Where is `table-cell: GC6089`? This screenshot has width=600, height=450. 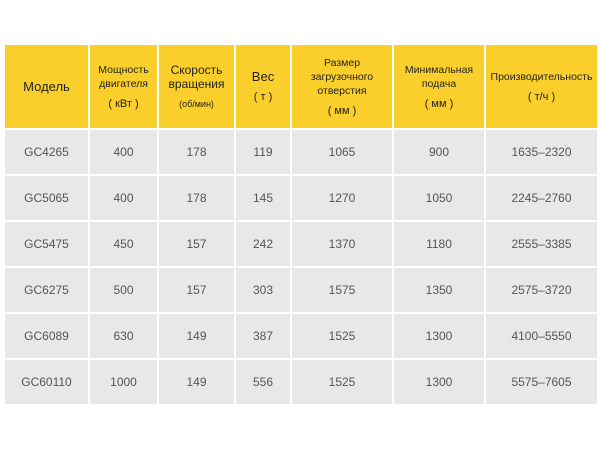 table-cell: GC6089 is located at coordinates (46, 336).